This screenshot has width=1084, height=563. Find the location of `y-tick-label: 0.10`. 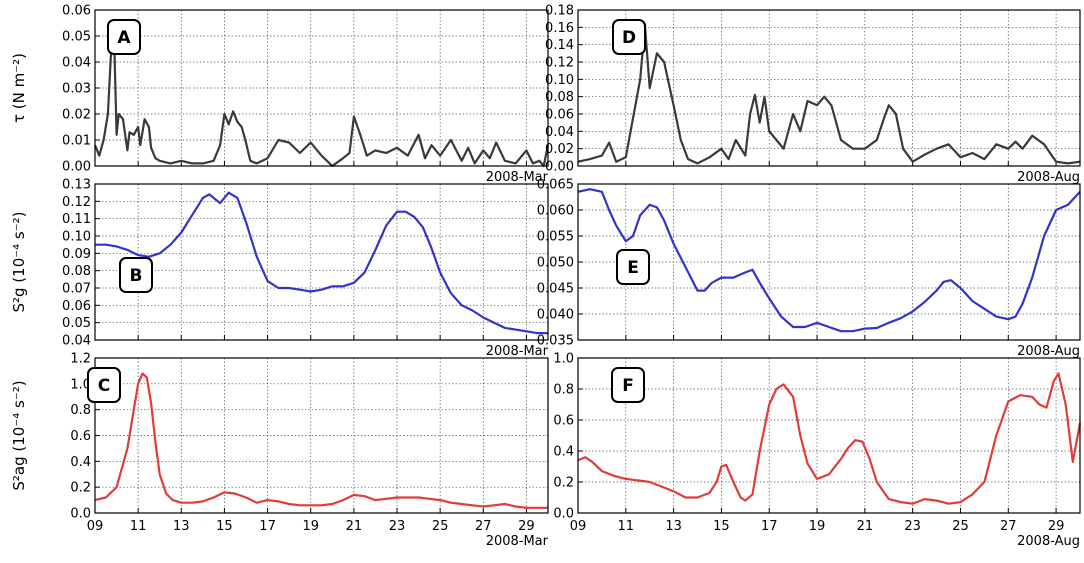

y-tick-label: 0.10 is located at coordinates (559, 80).